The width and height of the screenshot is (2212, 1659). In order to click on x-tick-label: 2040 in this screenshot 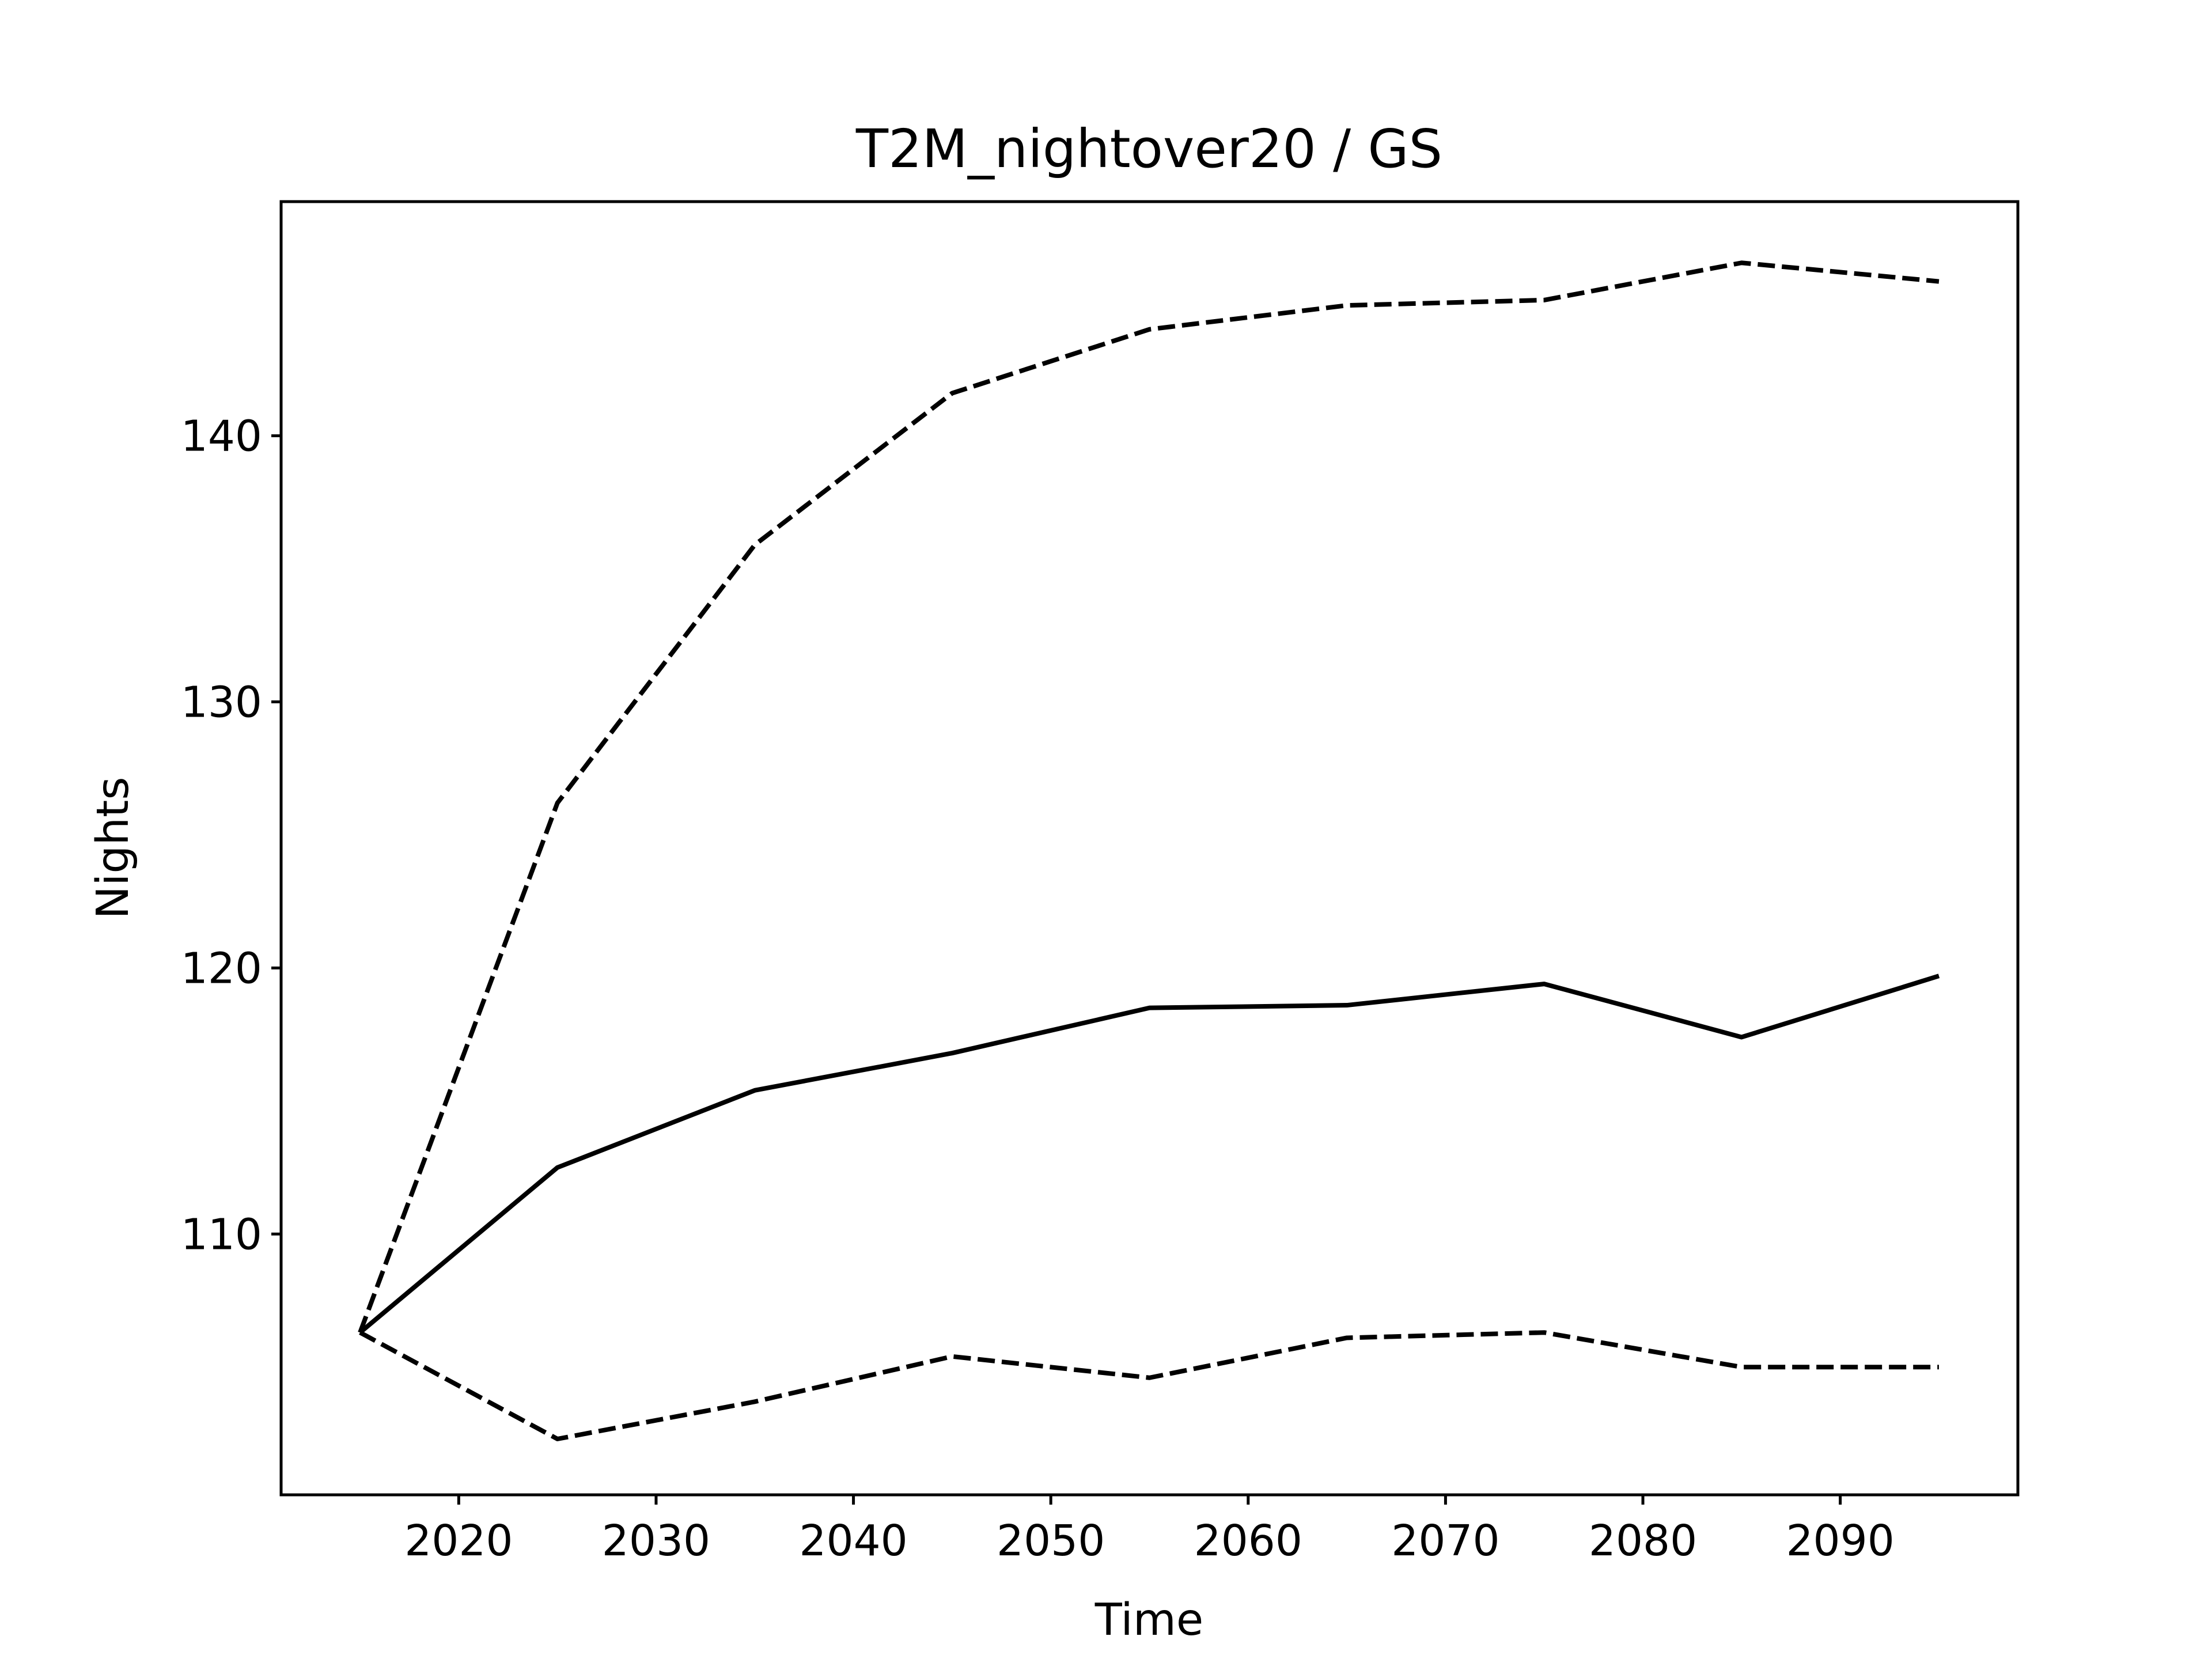, I will do `click(853, 1541)`.